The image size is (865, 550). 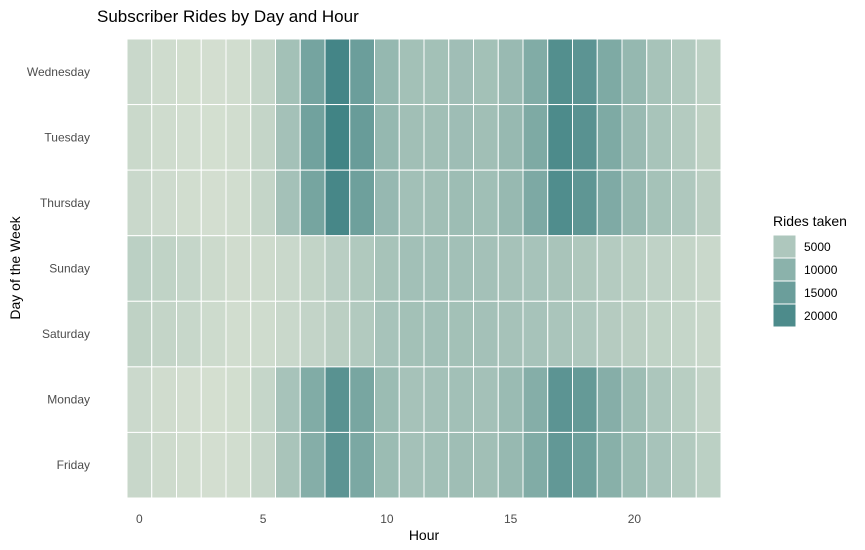 What do you see at coordinates (68, 400) in the screenshot?
I see `y-tick-label: Monday` at bounding box center [68, 400].